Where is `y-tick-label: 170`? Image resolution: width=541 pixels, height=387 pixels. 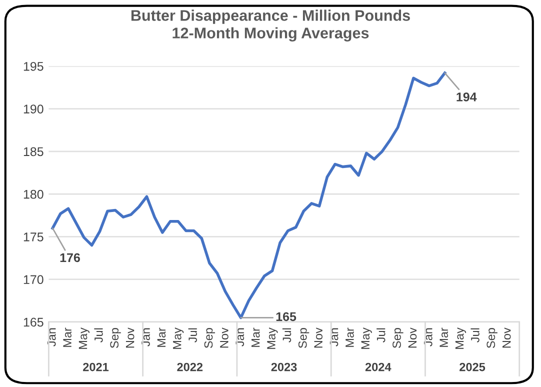 y-tick-label: 170 is located at coordinates (34, 279).